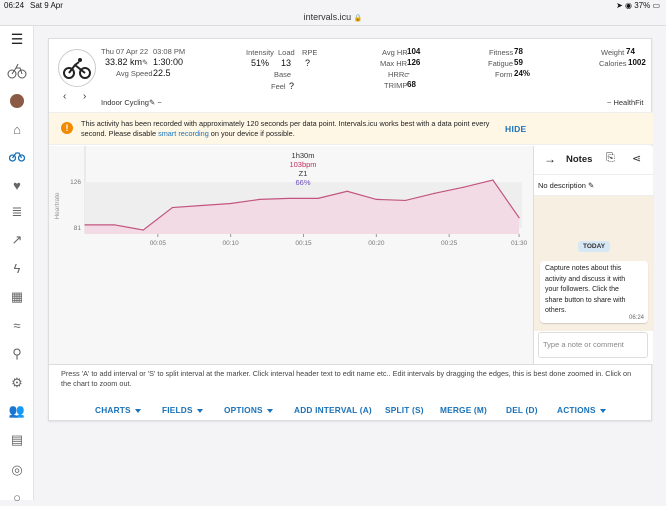 The height and width of the screenshot is (506, 666). Describe the element at coordinates (593, 345) in the screenshot. I see `note-input: Type a note or comment` at that location.